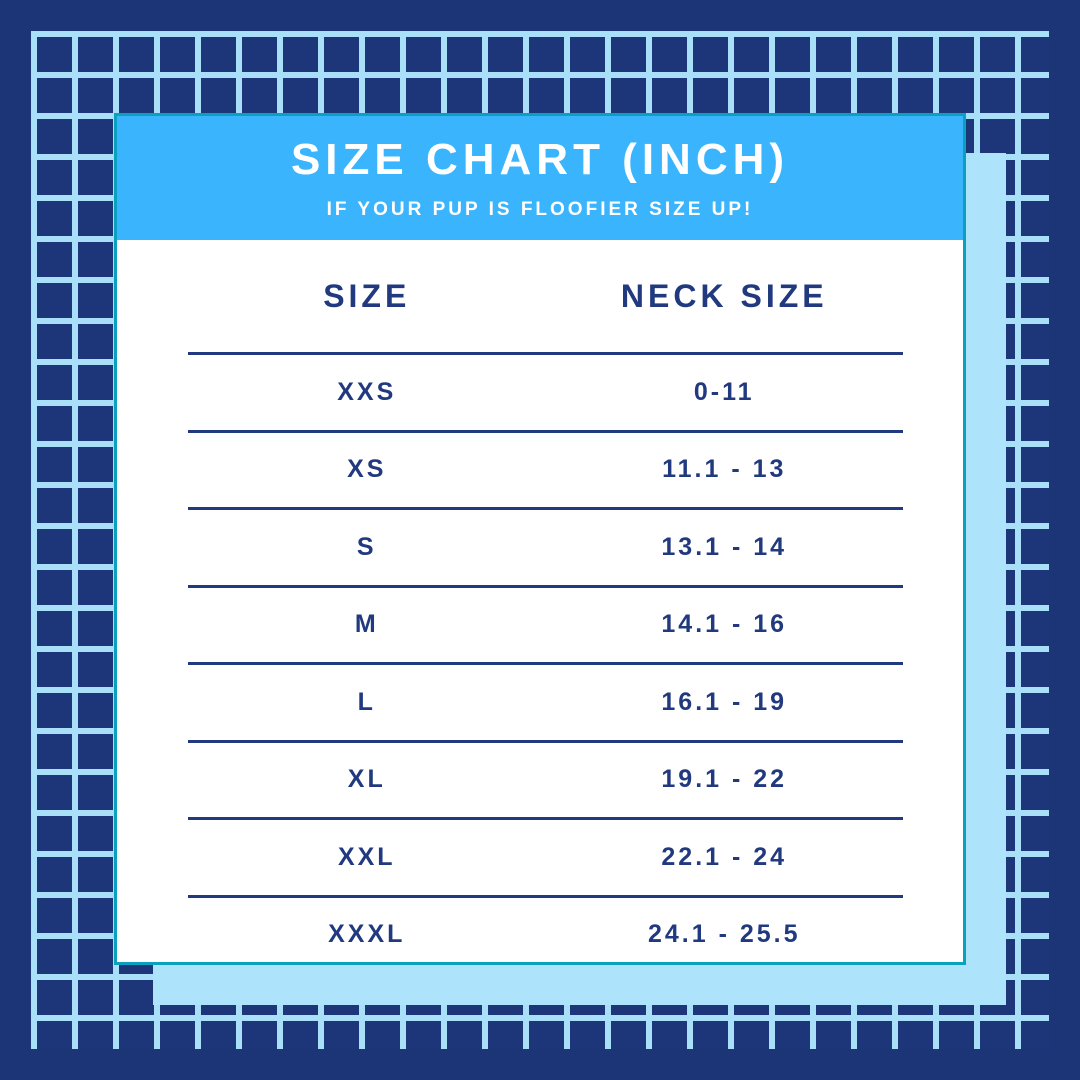 This screenshot has width=1080, height=1080. I want to click on neck-size-cell: 16.1 - 19, so click(724, 701).